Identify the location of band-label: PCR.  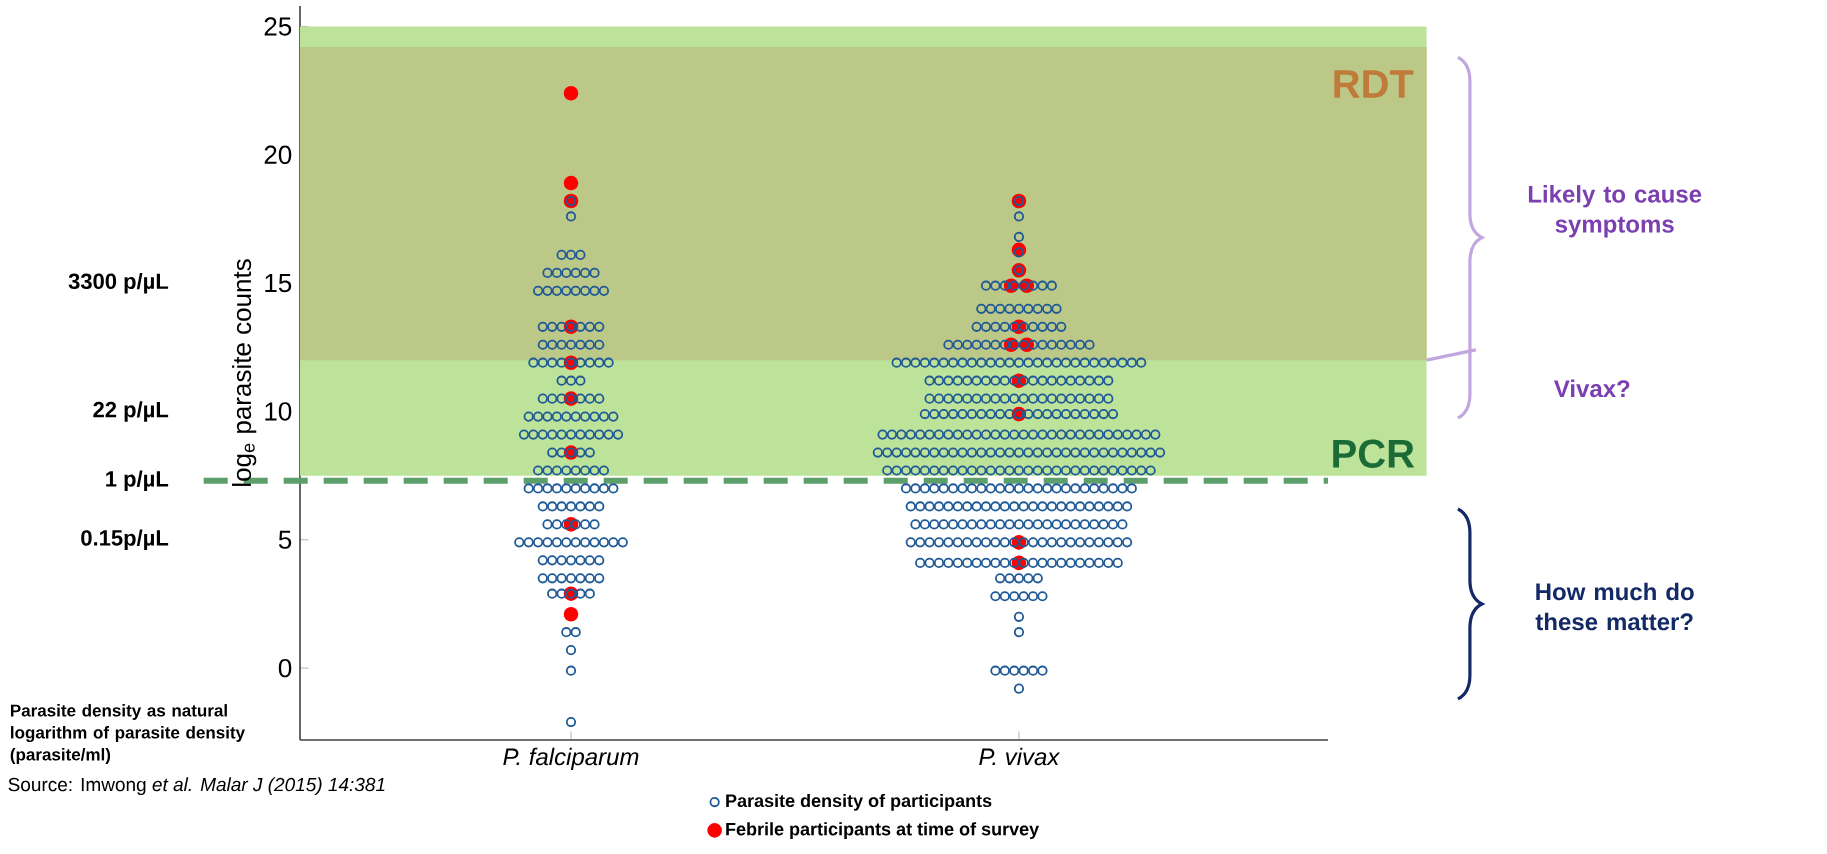
(1374, 453).